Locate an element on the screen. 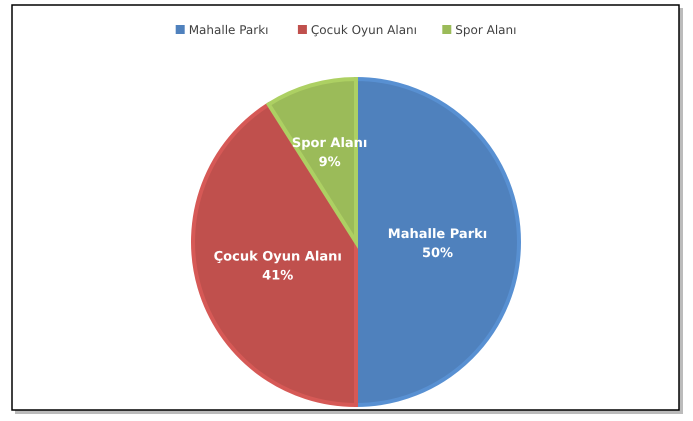 The width and height of the screenshot is (693, 421). data-label: 41% is located at coordinates (278, 276).